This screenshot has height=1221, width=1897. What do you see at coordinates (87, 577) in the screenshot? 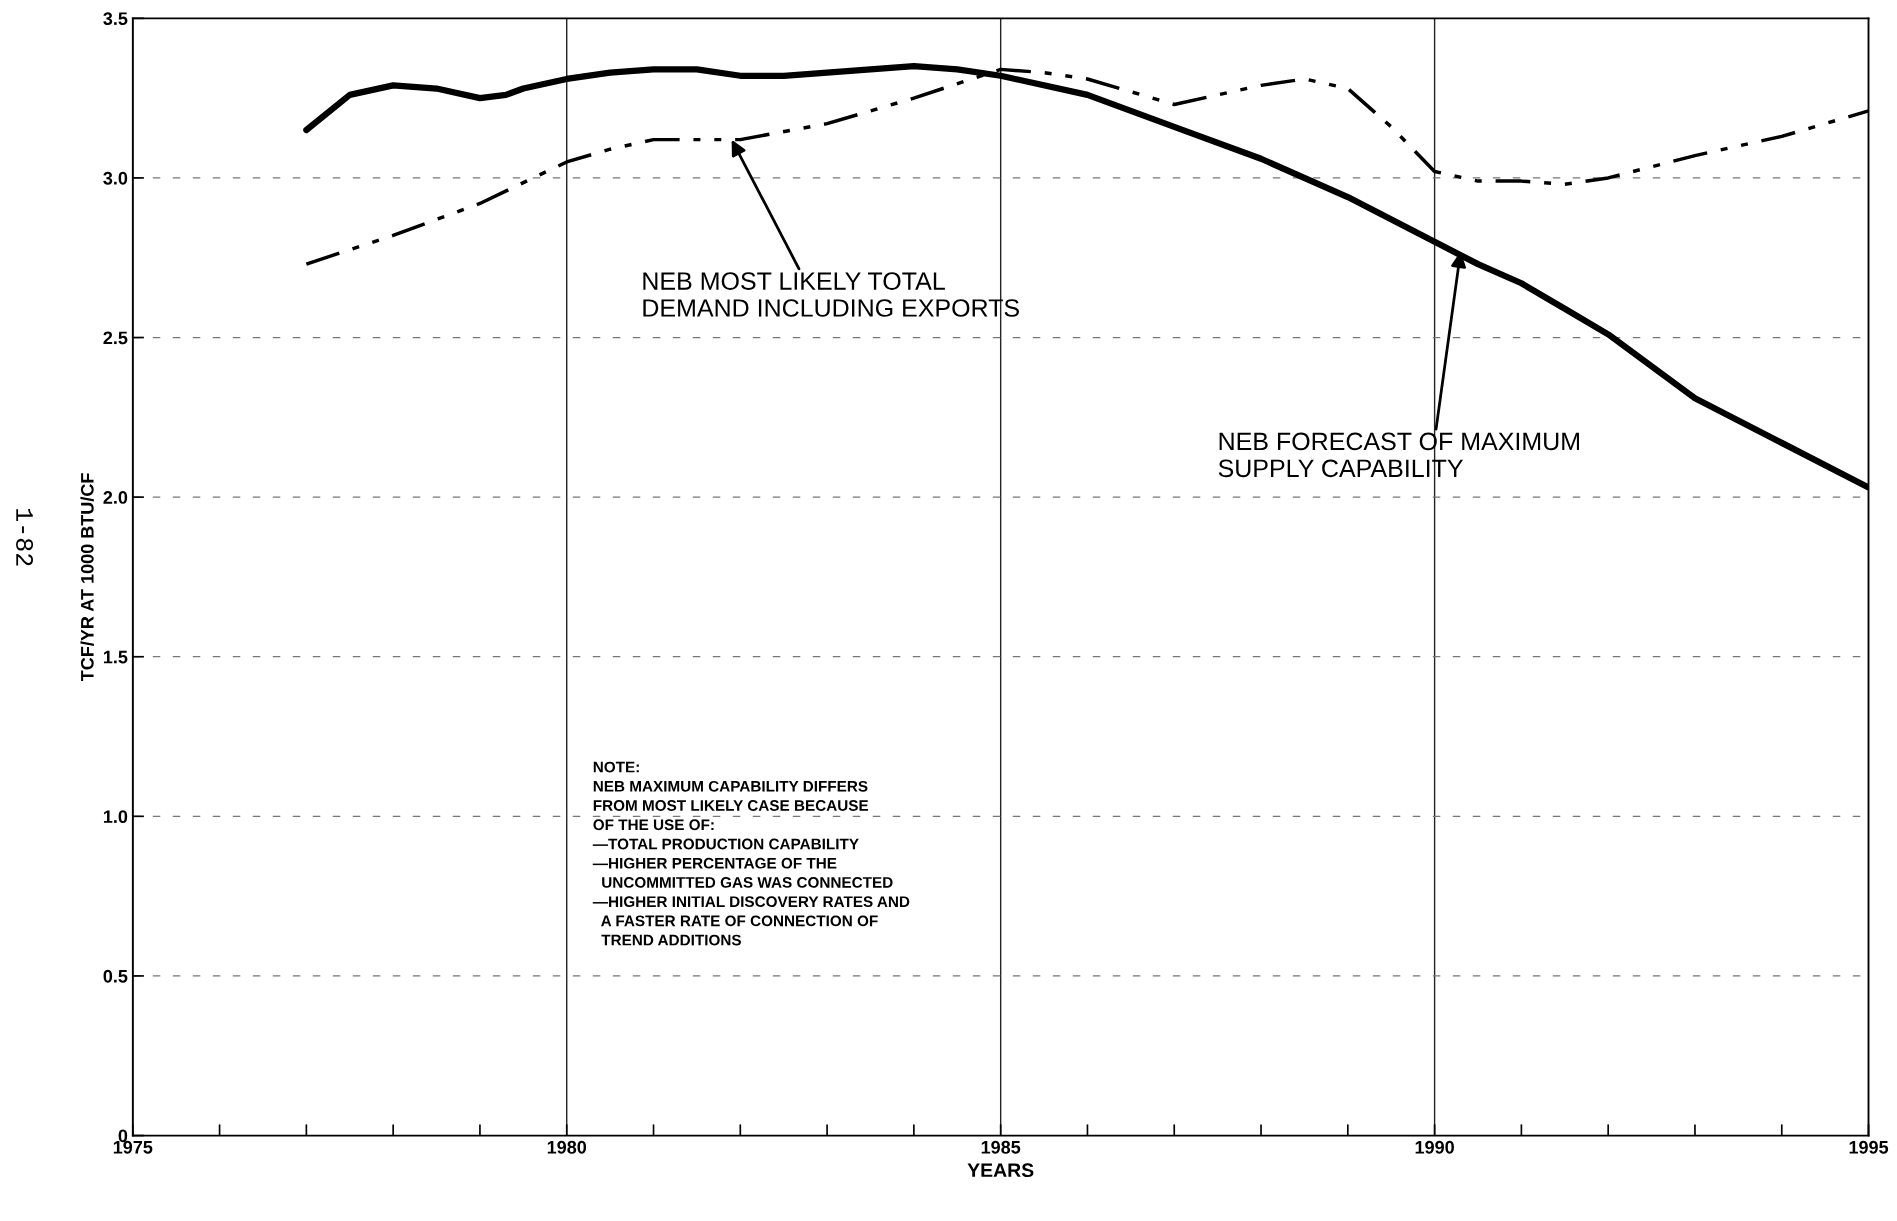
I see `y-axis-title: TCF/YR AT 1000 BTU/CF` at bounding box center [87, 577].